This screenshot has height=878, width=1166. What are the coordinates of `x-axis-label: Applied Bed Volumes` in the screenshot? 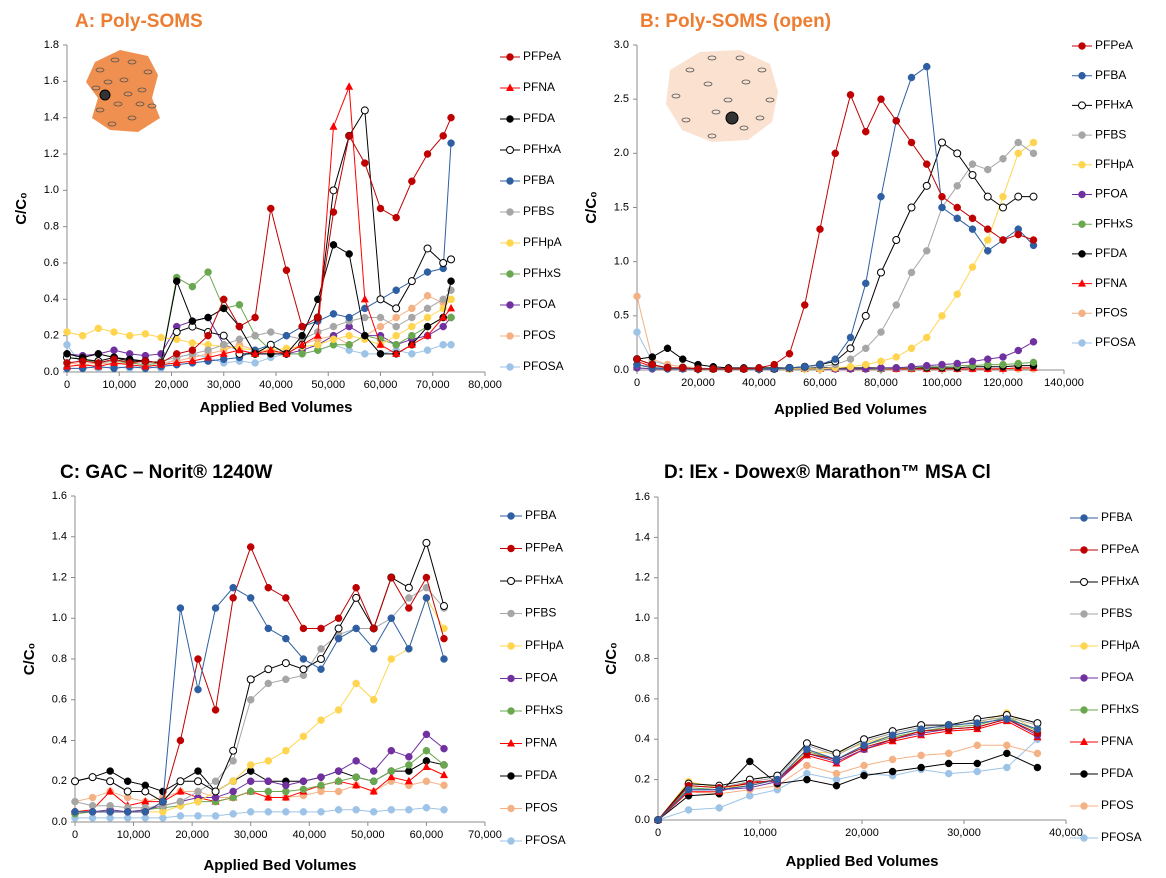 It's located at (850, 409).